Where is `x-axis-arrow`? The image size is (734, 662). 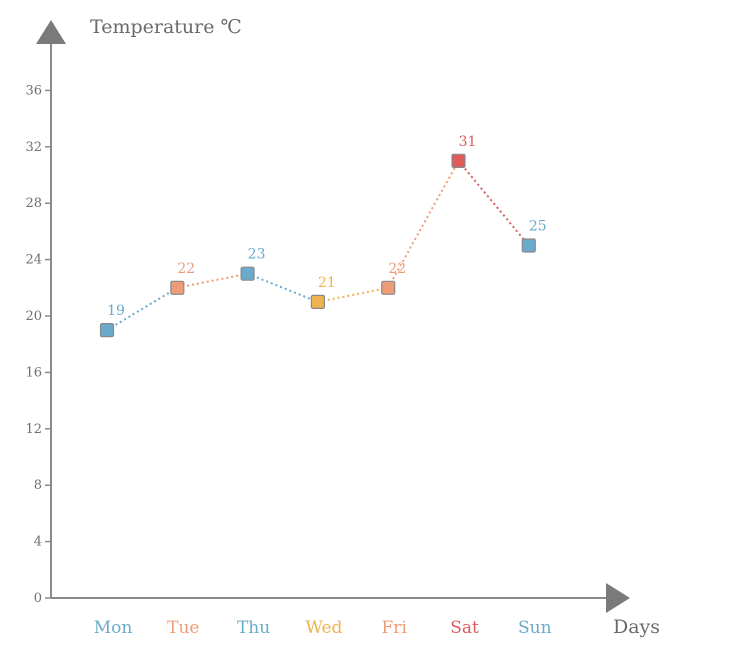
x-axis-arrow is located at coordinates (618, 598).